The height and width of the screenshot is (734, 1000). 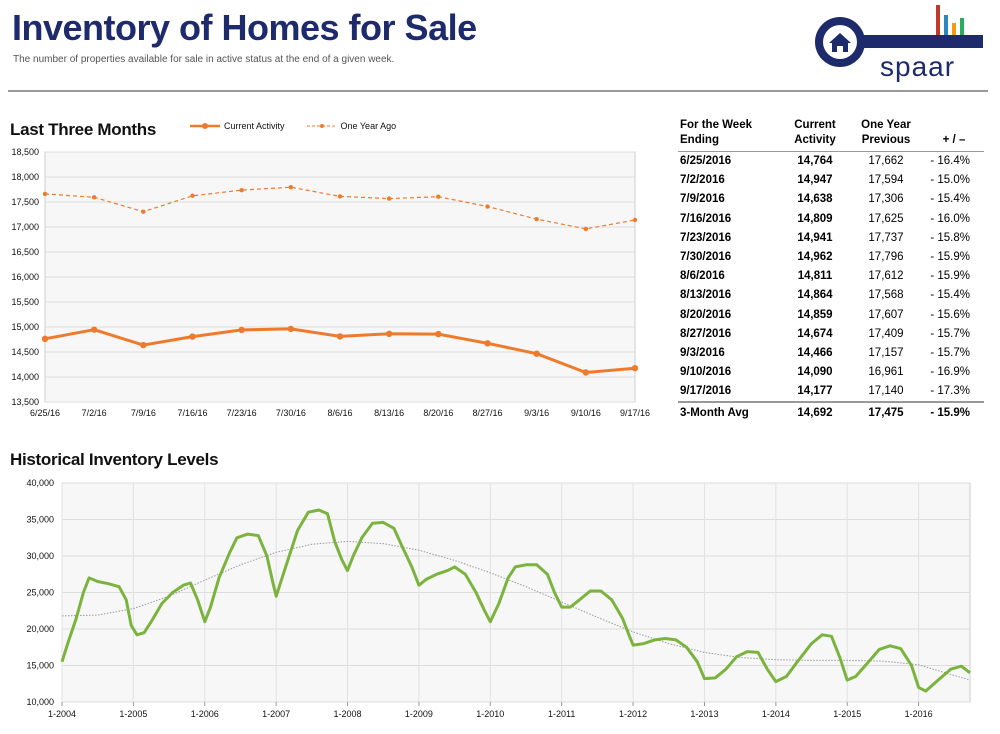 I want to click on cell-previous: 17,306, so click(x=886, y=199).